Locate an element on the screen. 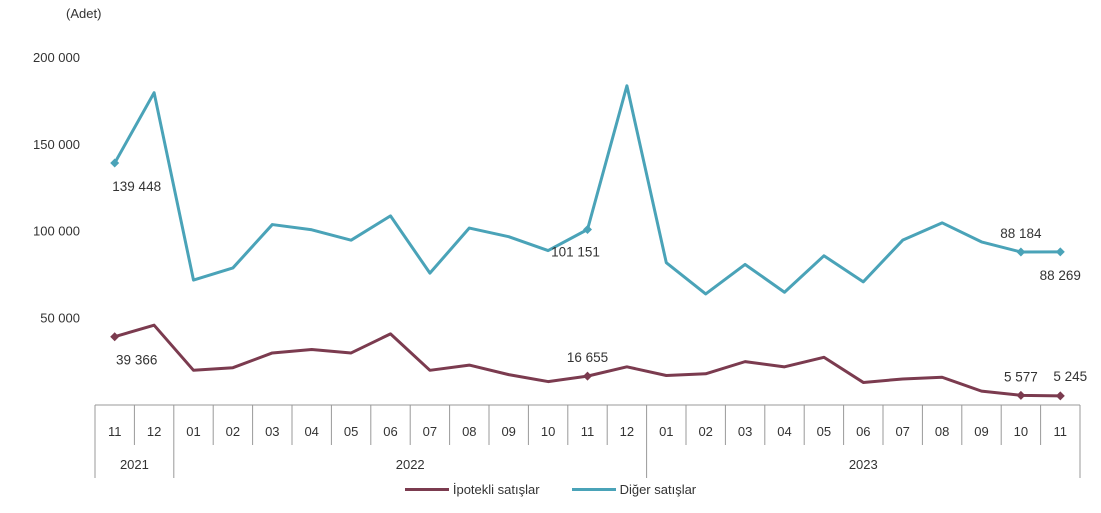  legend-label-ipotekli: İpotekli satışlar is located at coordinates (496, 489).